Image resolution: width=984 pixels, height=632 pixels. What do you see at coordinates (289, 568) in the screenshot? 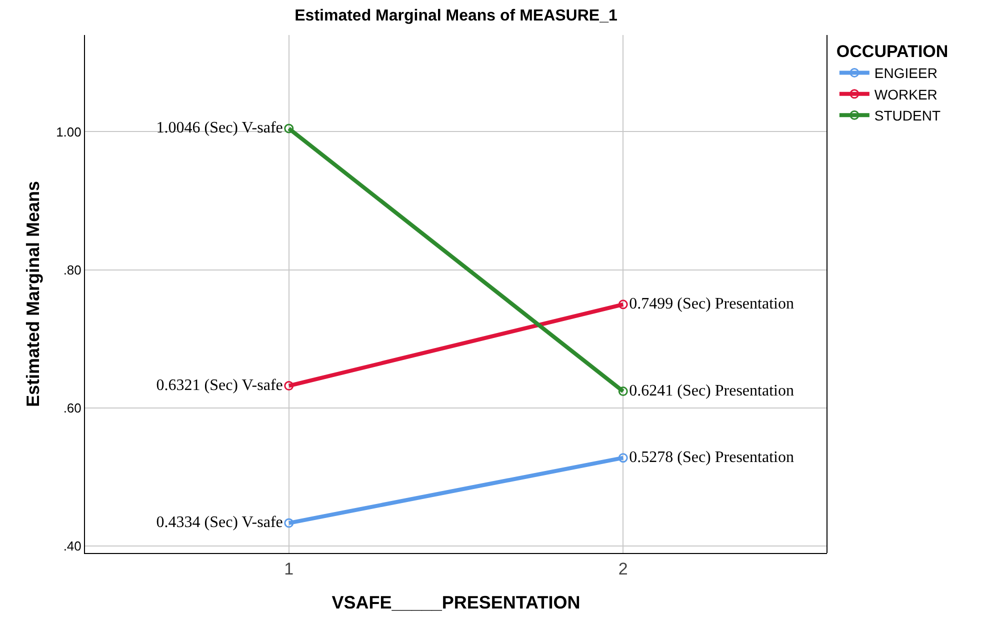
I see `x-tick-label: 1` at bounding box center [289, 568].